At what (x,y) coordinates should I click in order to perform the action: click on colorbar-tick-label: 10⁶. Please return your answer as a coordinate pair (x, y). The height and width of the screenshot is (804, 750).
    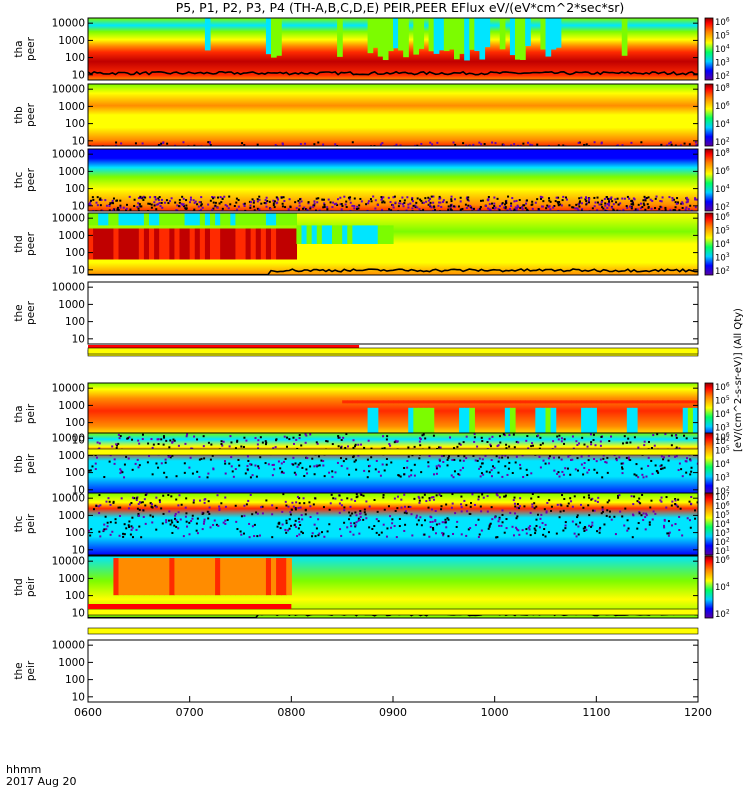
    Looking at the image, I should click on (722, 218).